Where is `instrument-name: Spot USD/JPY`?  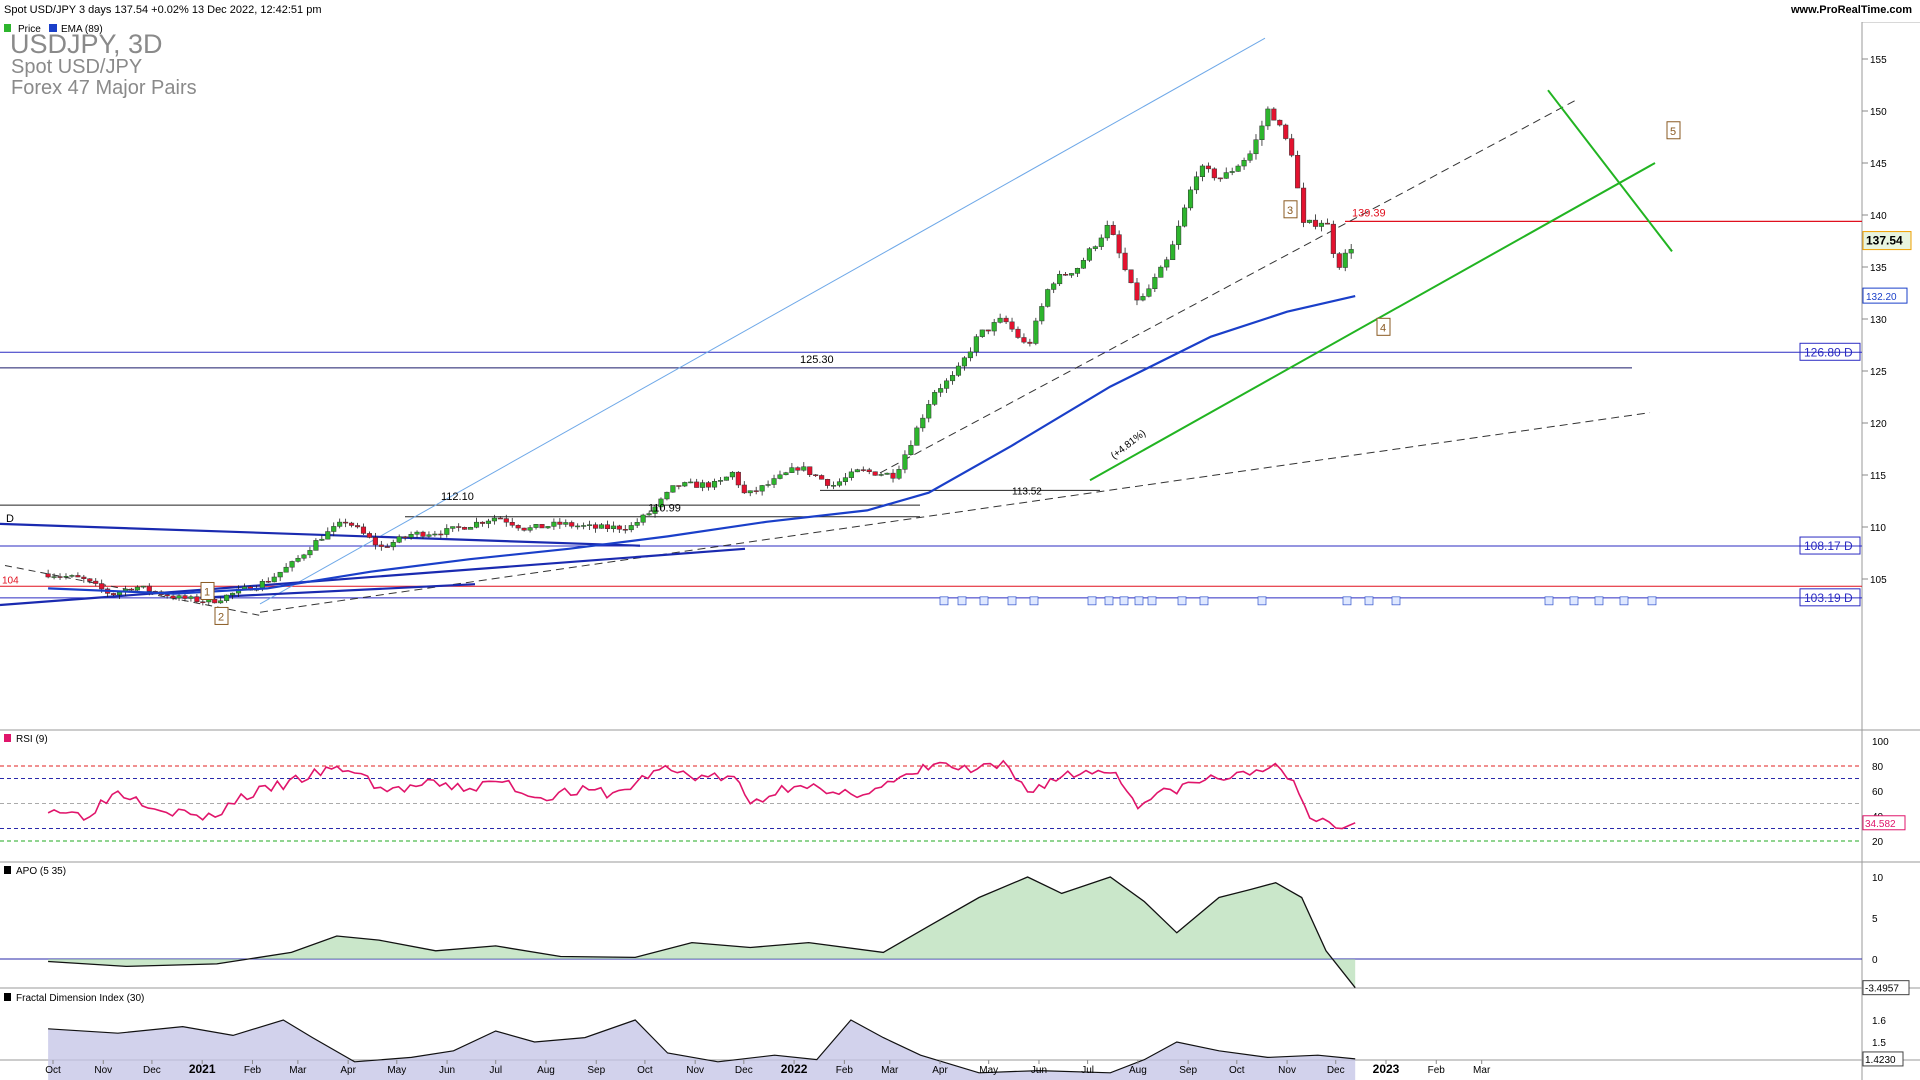
instrument-name: Spot USD/JPY is located at coordinates (76, 67).